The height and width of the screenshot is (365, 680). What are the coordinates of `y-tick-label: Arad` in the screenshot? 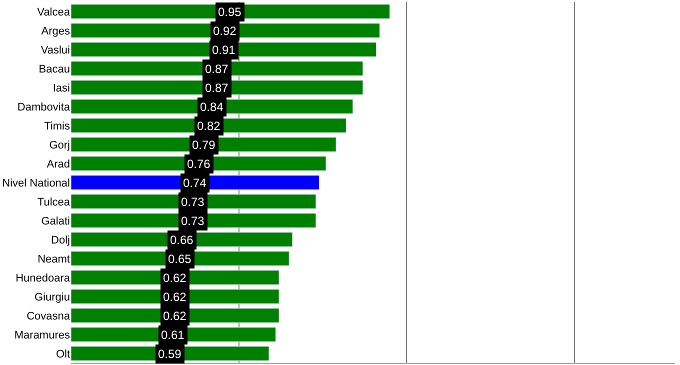 It's located at (58, 164).